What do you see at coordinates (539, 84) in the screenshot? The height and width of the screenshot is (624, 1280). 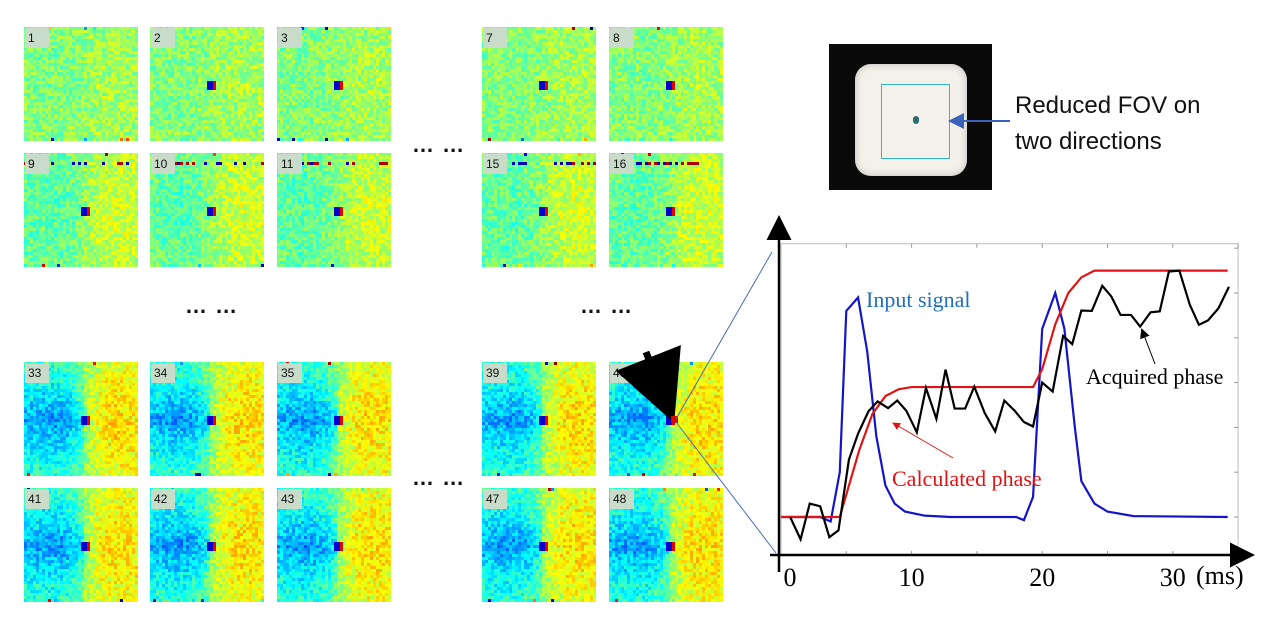 I see `phase-map-tile: 7` at bounding box center [539, 84].